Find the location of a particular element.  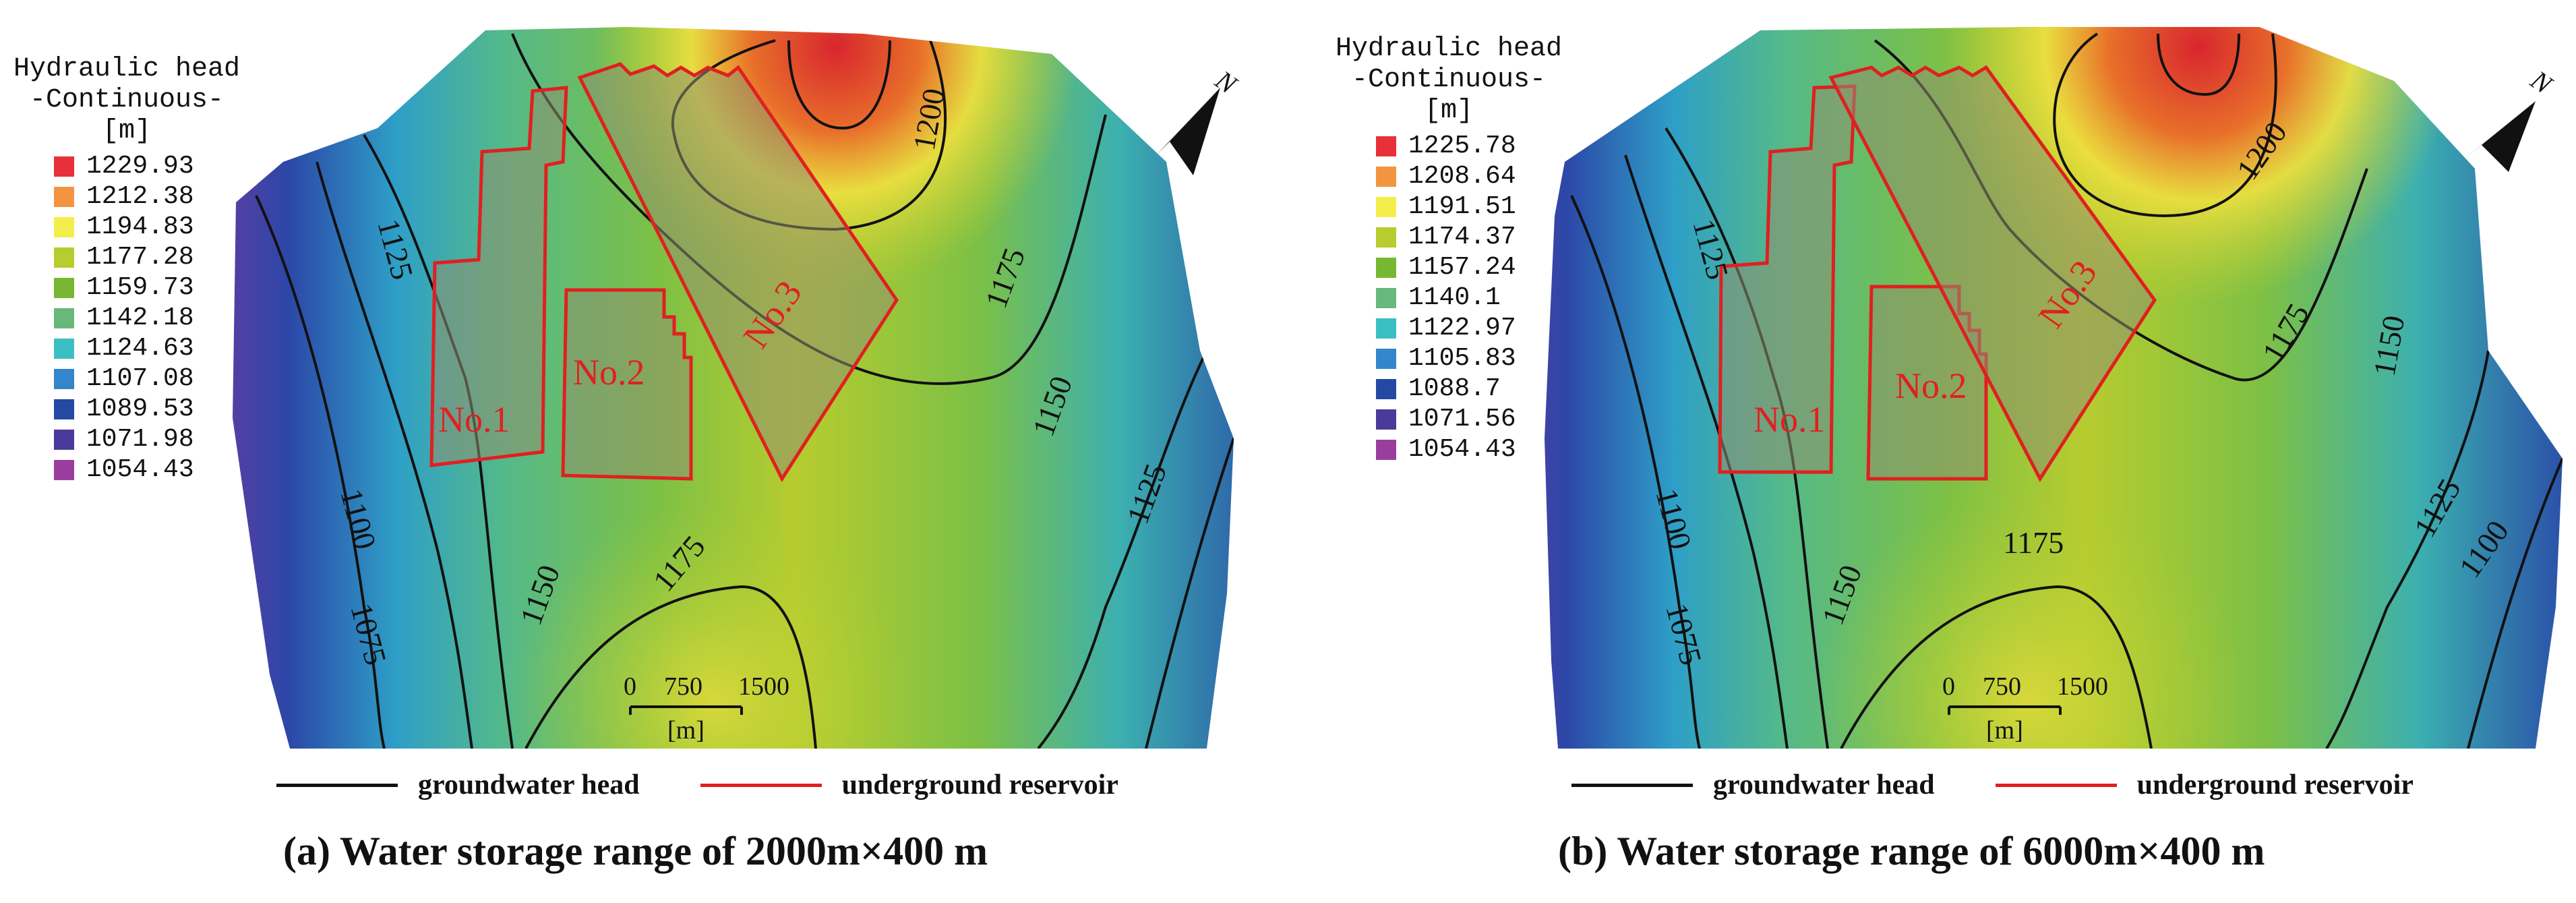

legend-item: 1212.38 is located at coordinates (147, 196).